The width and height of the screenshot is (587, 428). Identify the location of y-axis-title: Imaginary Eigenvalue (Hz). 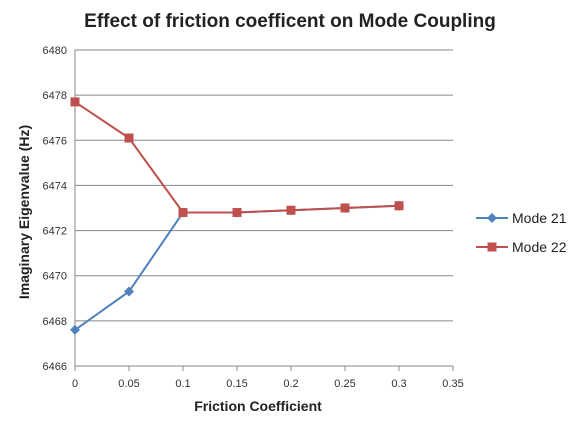
(24, 212).